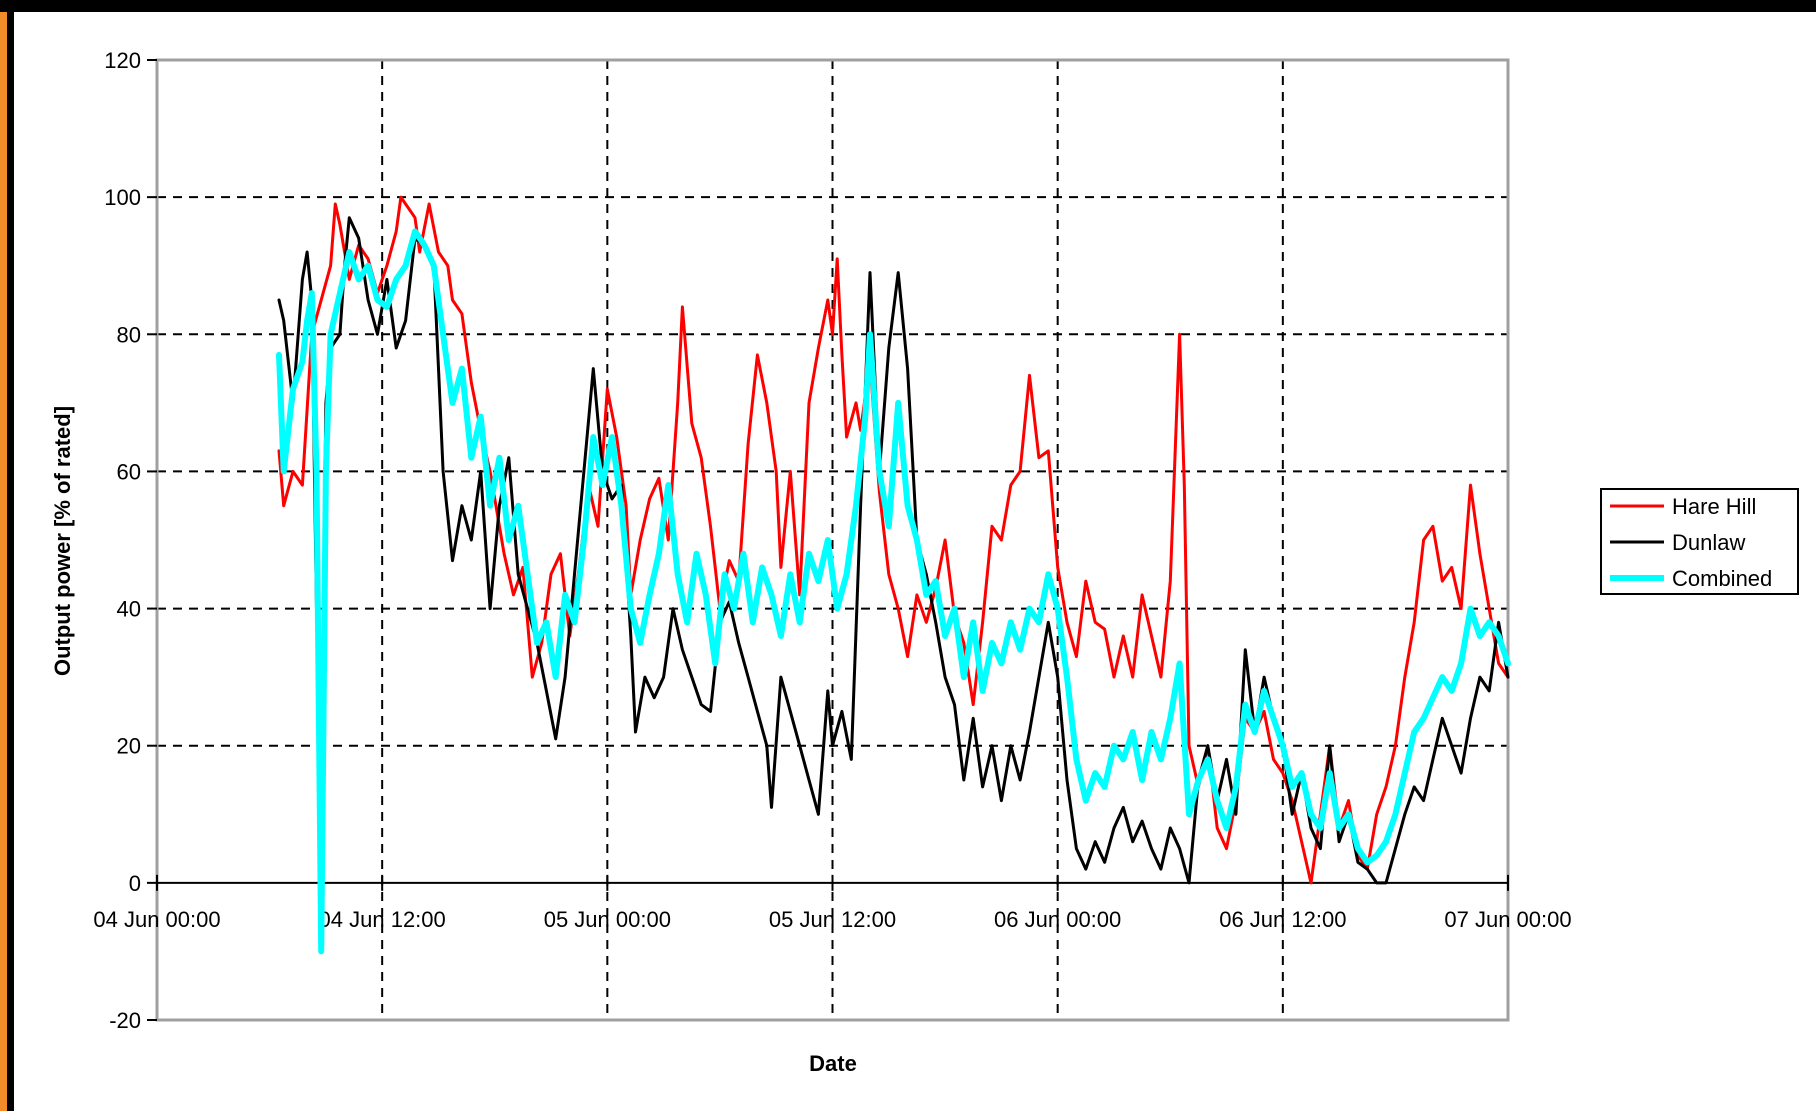  I want to click on x-tick-label: 05 Jun 12:00, so click(832, 919).